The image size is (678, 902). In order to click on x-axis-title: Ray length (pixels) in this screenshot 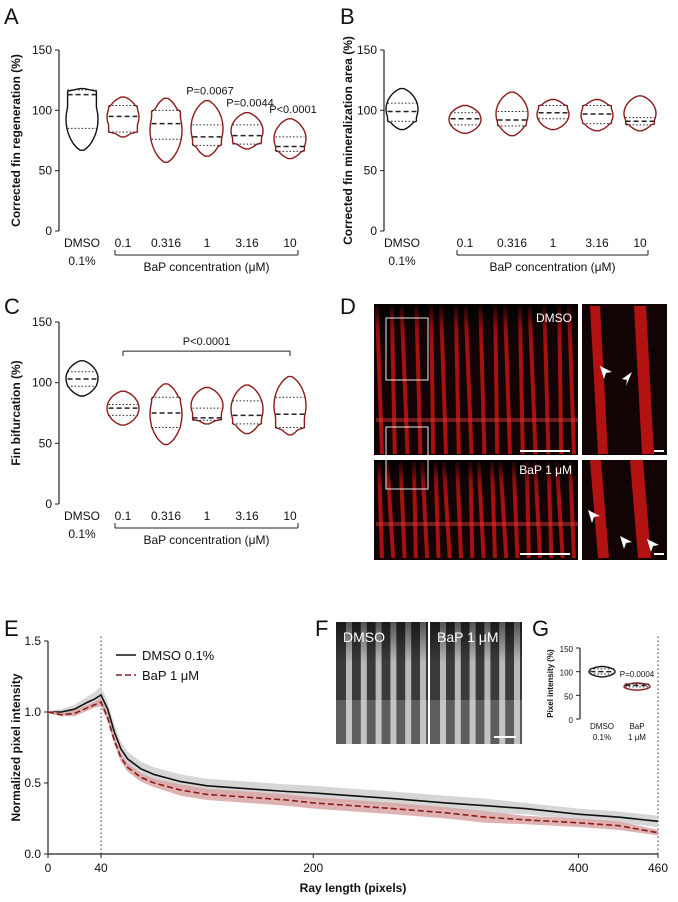, I will do `click(353, 888)`.